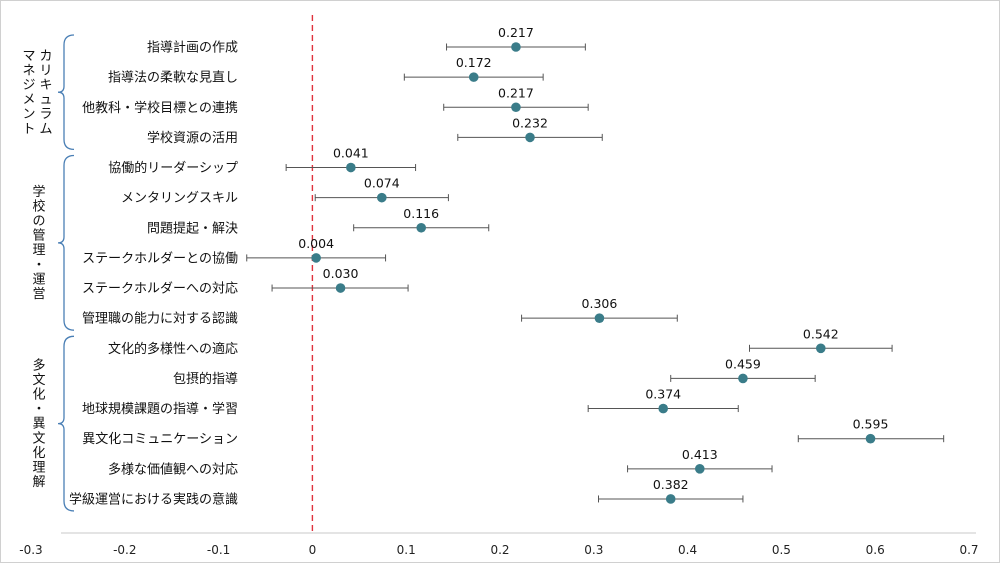 This screenshot has width=1000, height=566. Describe the element at coordinates (474, 62) in the screenshot. I see `data-label: 0.172` at that location.